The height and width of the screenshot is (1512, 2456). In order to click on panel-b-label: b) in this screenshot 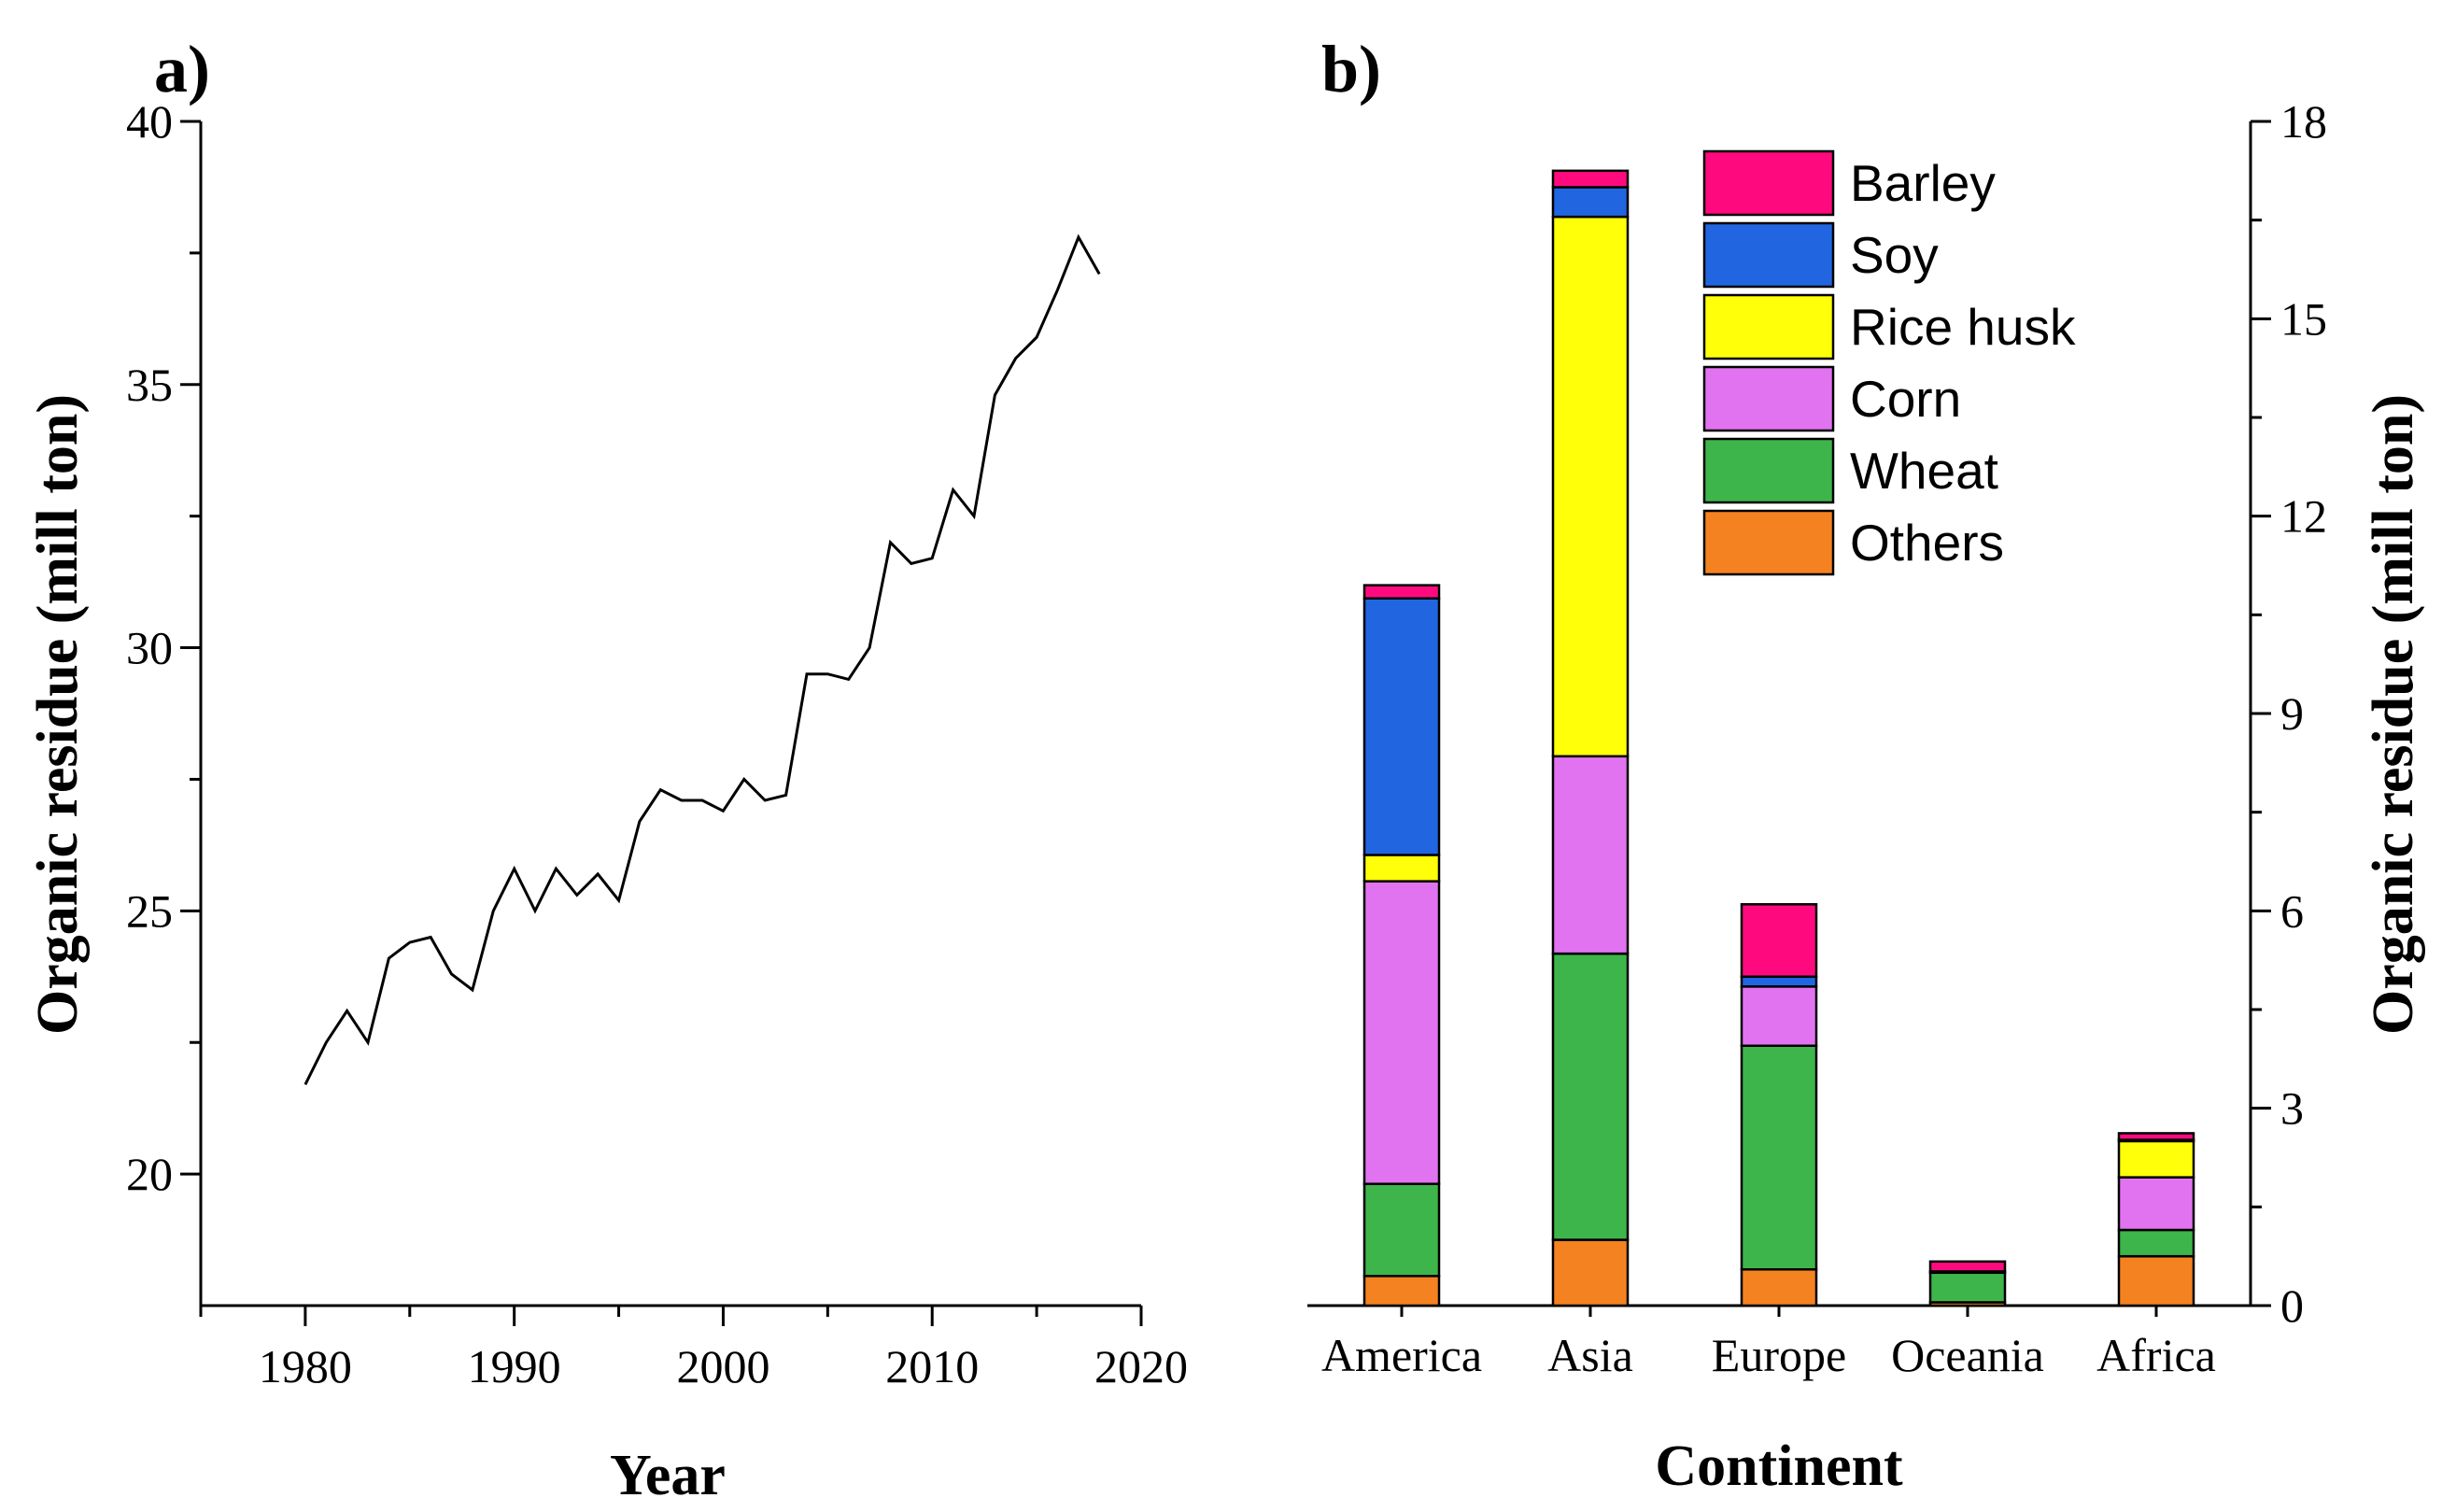, I will do `click(1351, 69)`.